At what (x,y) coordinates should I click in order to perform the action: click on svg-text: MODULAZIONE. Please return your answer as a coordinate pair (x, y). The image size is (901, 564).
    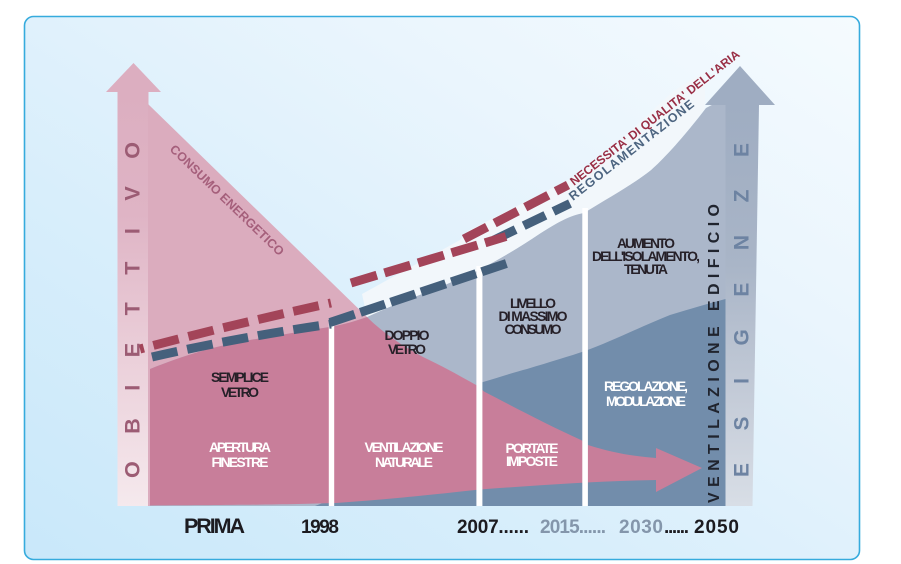
    Looking at the image, I should click on (646, 401).